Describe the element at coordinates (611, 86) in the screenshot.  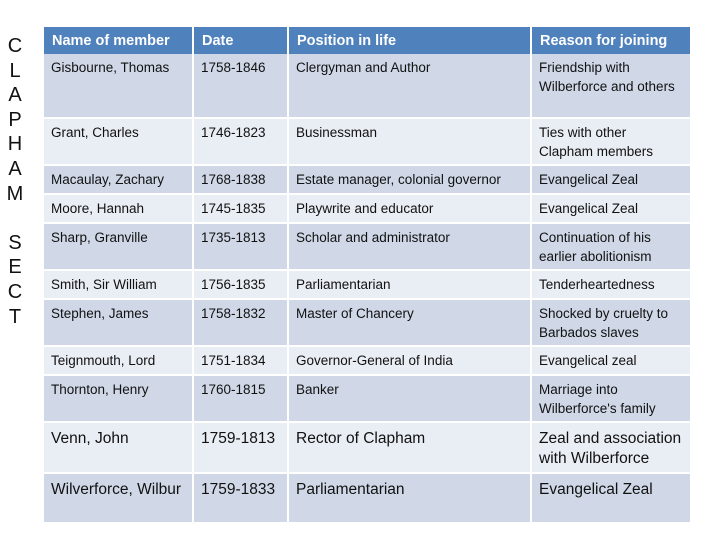
I see `cell-reason: Friendship with Wilberforce and others` at that location.